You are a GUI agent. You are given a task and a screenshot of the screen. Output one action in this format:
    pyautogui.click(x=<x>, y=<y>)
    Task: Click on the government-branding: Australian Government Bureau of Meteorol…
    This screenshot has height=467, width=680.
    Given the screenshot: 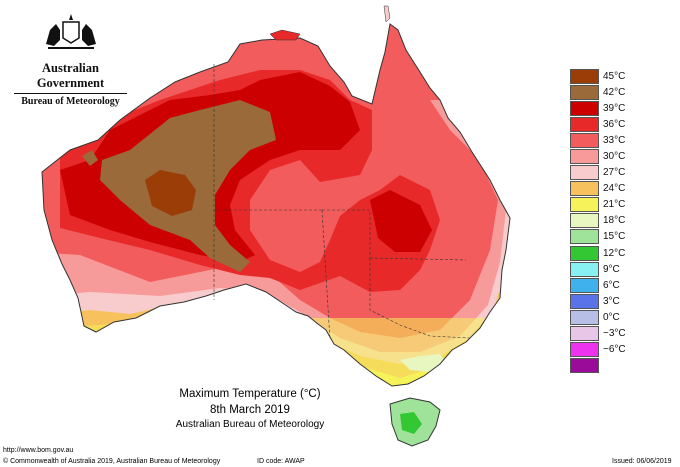 What is the action you would take?
    pyautogui.click(x=70, y=58)
    